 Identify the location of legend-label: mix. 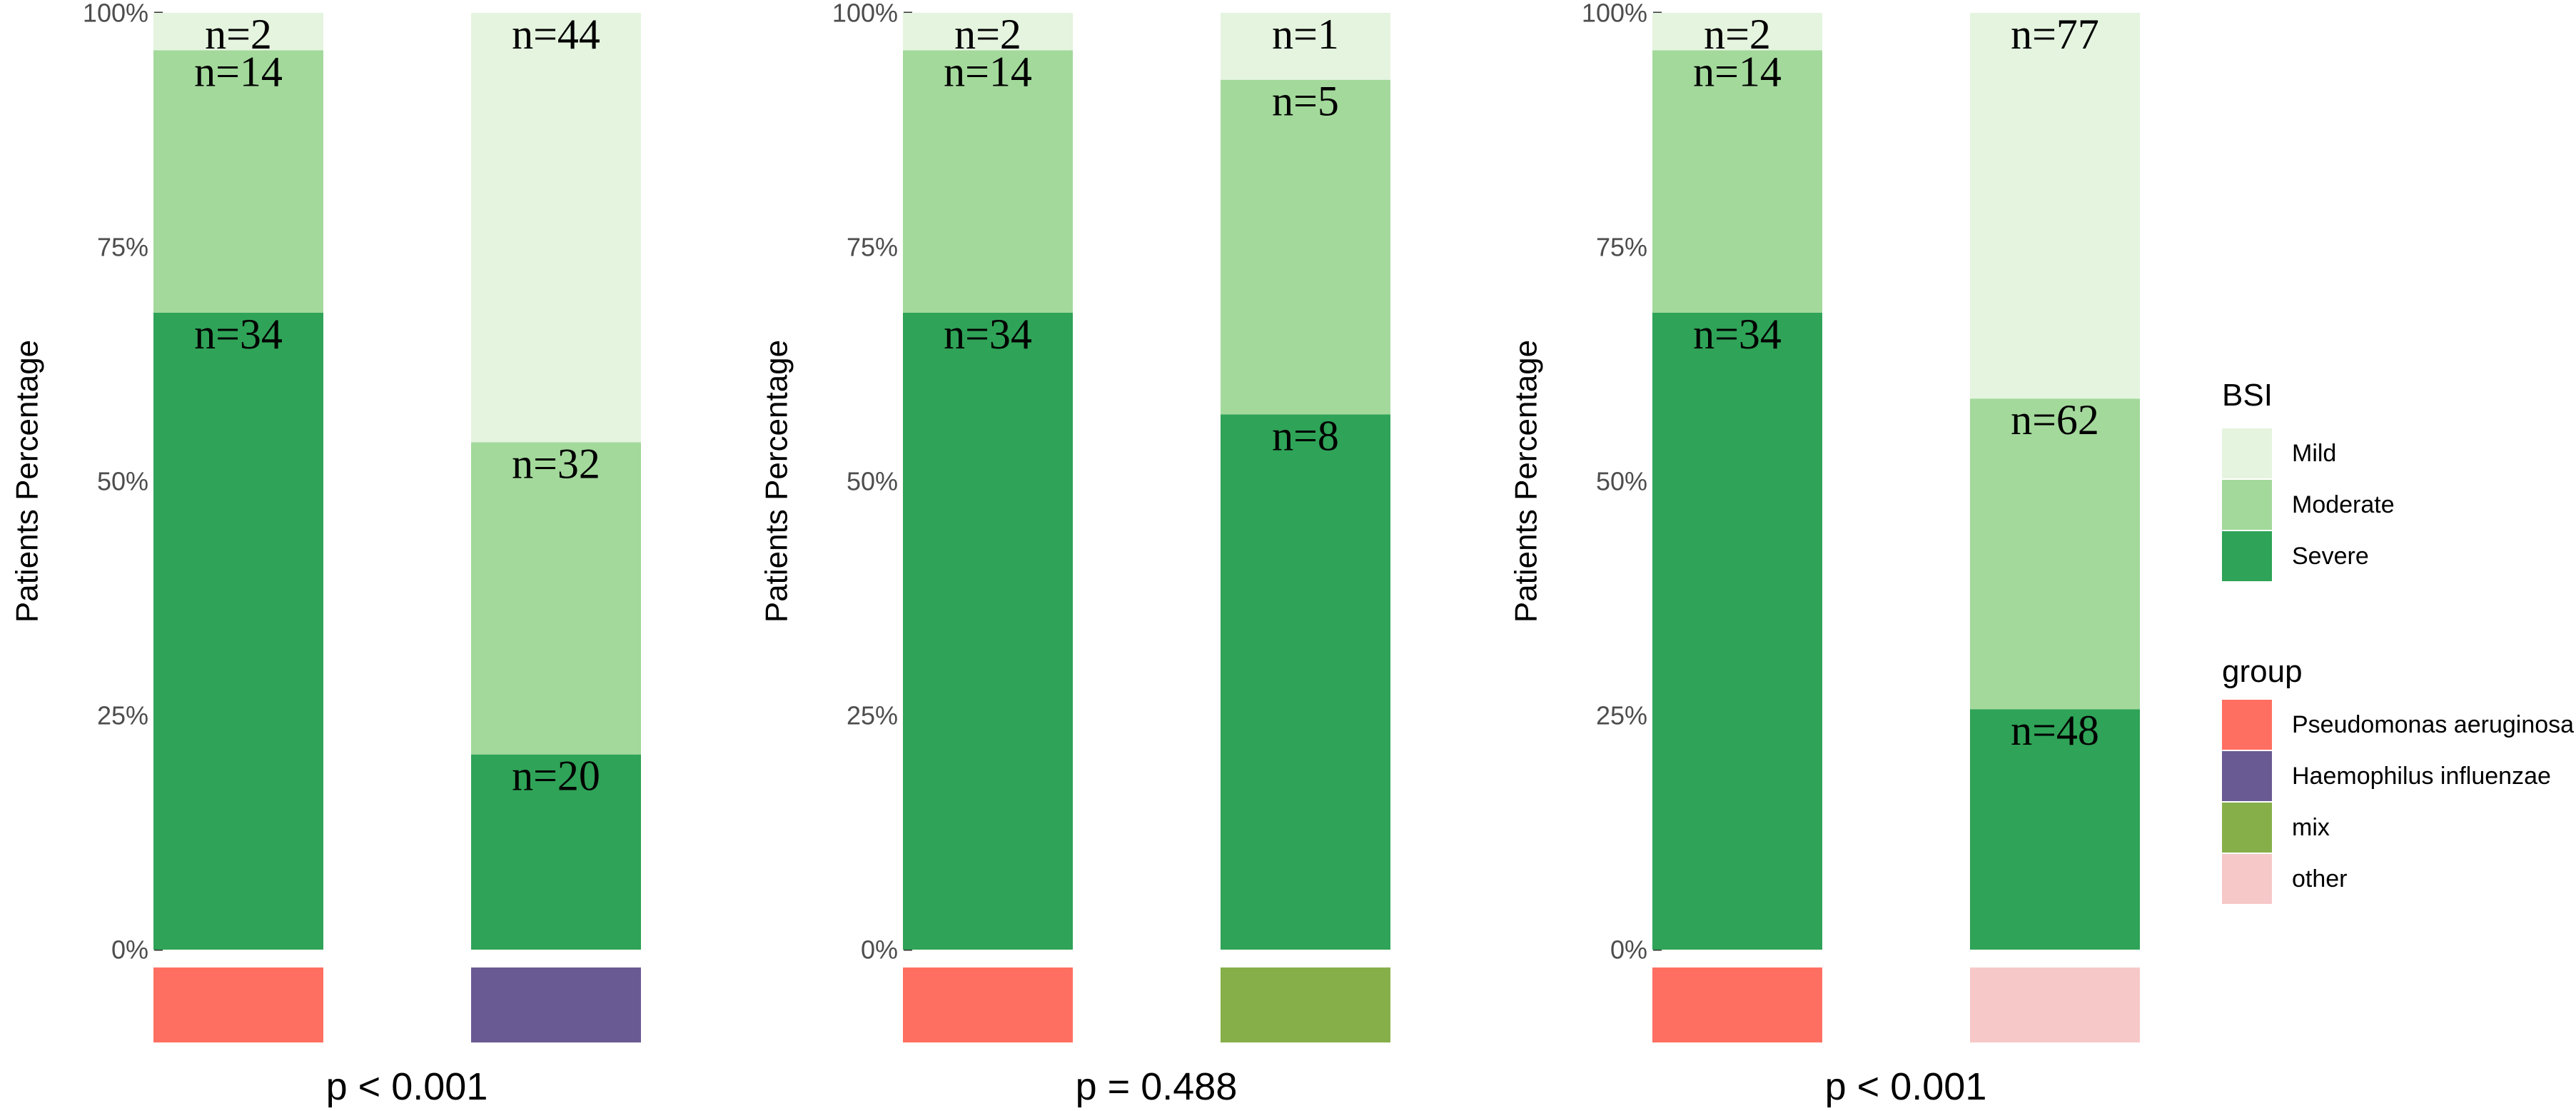
(2311, 827).